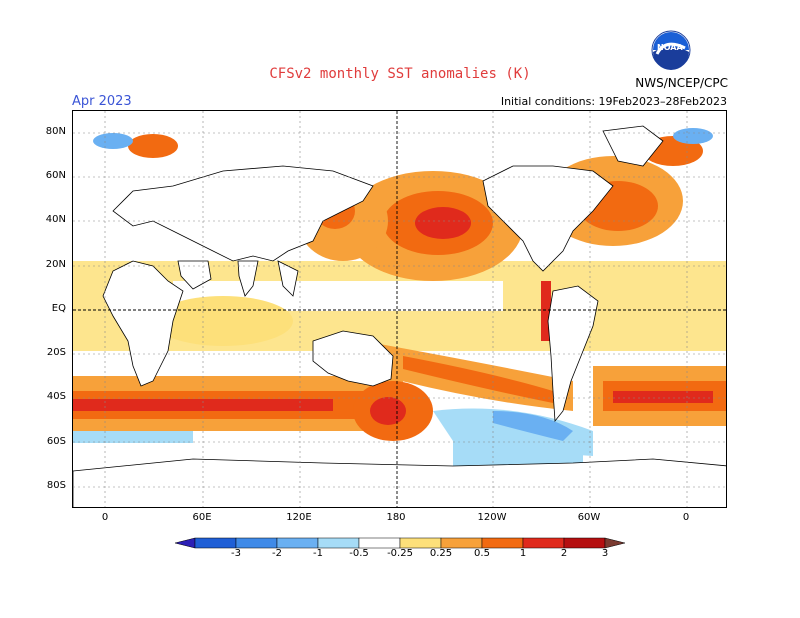  What do you see at coordinates (236, 553) in the screenshot?
I see `colorbar-tick-label: -3` at bounding box center [236, 553].